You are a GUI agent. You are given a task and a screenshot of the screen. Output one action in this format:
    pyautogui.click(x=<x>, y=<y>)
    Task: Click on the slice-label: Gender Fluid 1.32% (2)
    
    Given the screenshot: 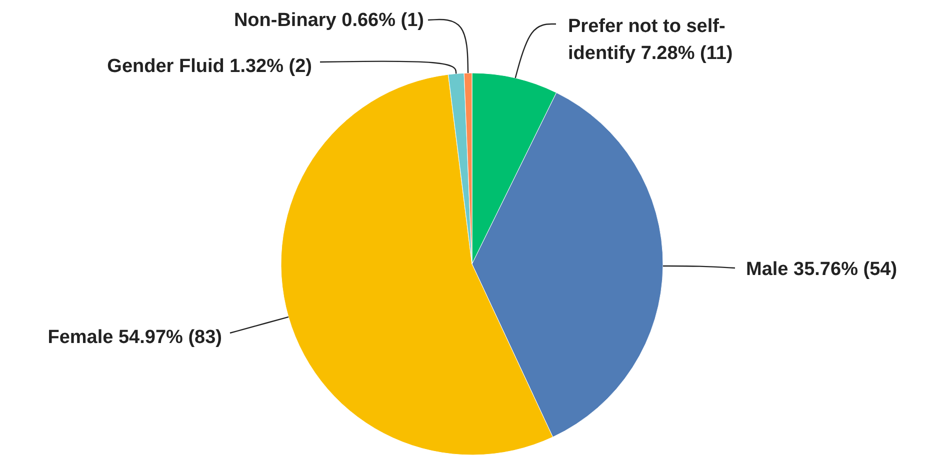 What is the action you would take?
    pyautogui.click(x=209, y=66)
    